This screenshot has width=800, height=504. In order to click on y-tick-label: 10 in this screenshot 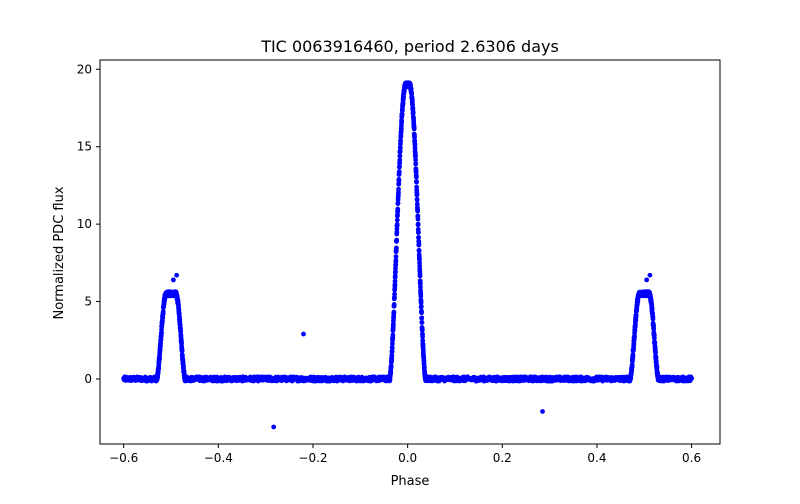, I will do `click(84, 224)`.